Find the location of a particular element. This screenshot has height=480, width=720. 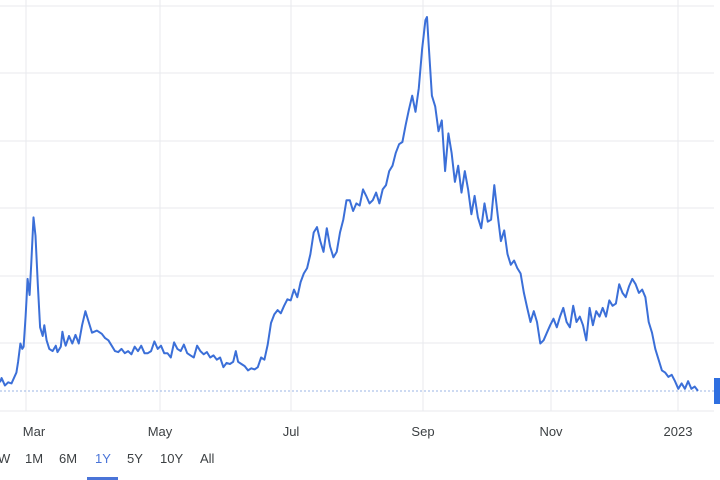

x-axis-ticks: Mar May Jul Sep Nov 2023 is located at coordinates (358, 431).